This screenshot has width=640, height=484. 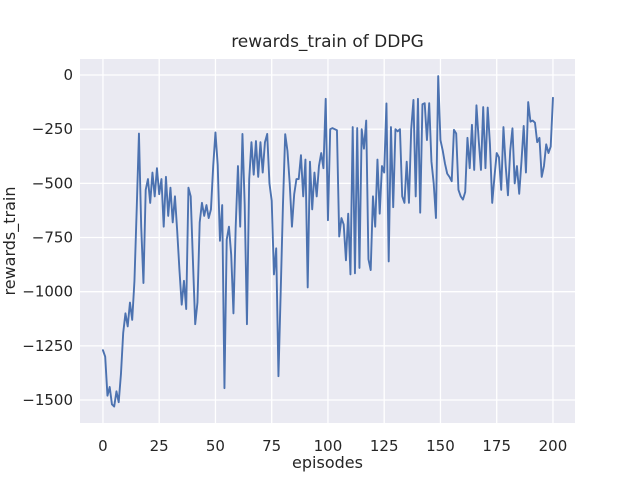 What do you see at coordinates (271, 446) in the screenshot?
I see `x-tick-label: 75` at bounding box center [271, 446].